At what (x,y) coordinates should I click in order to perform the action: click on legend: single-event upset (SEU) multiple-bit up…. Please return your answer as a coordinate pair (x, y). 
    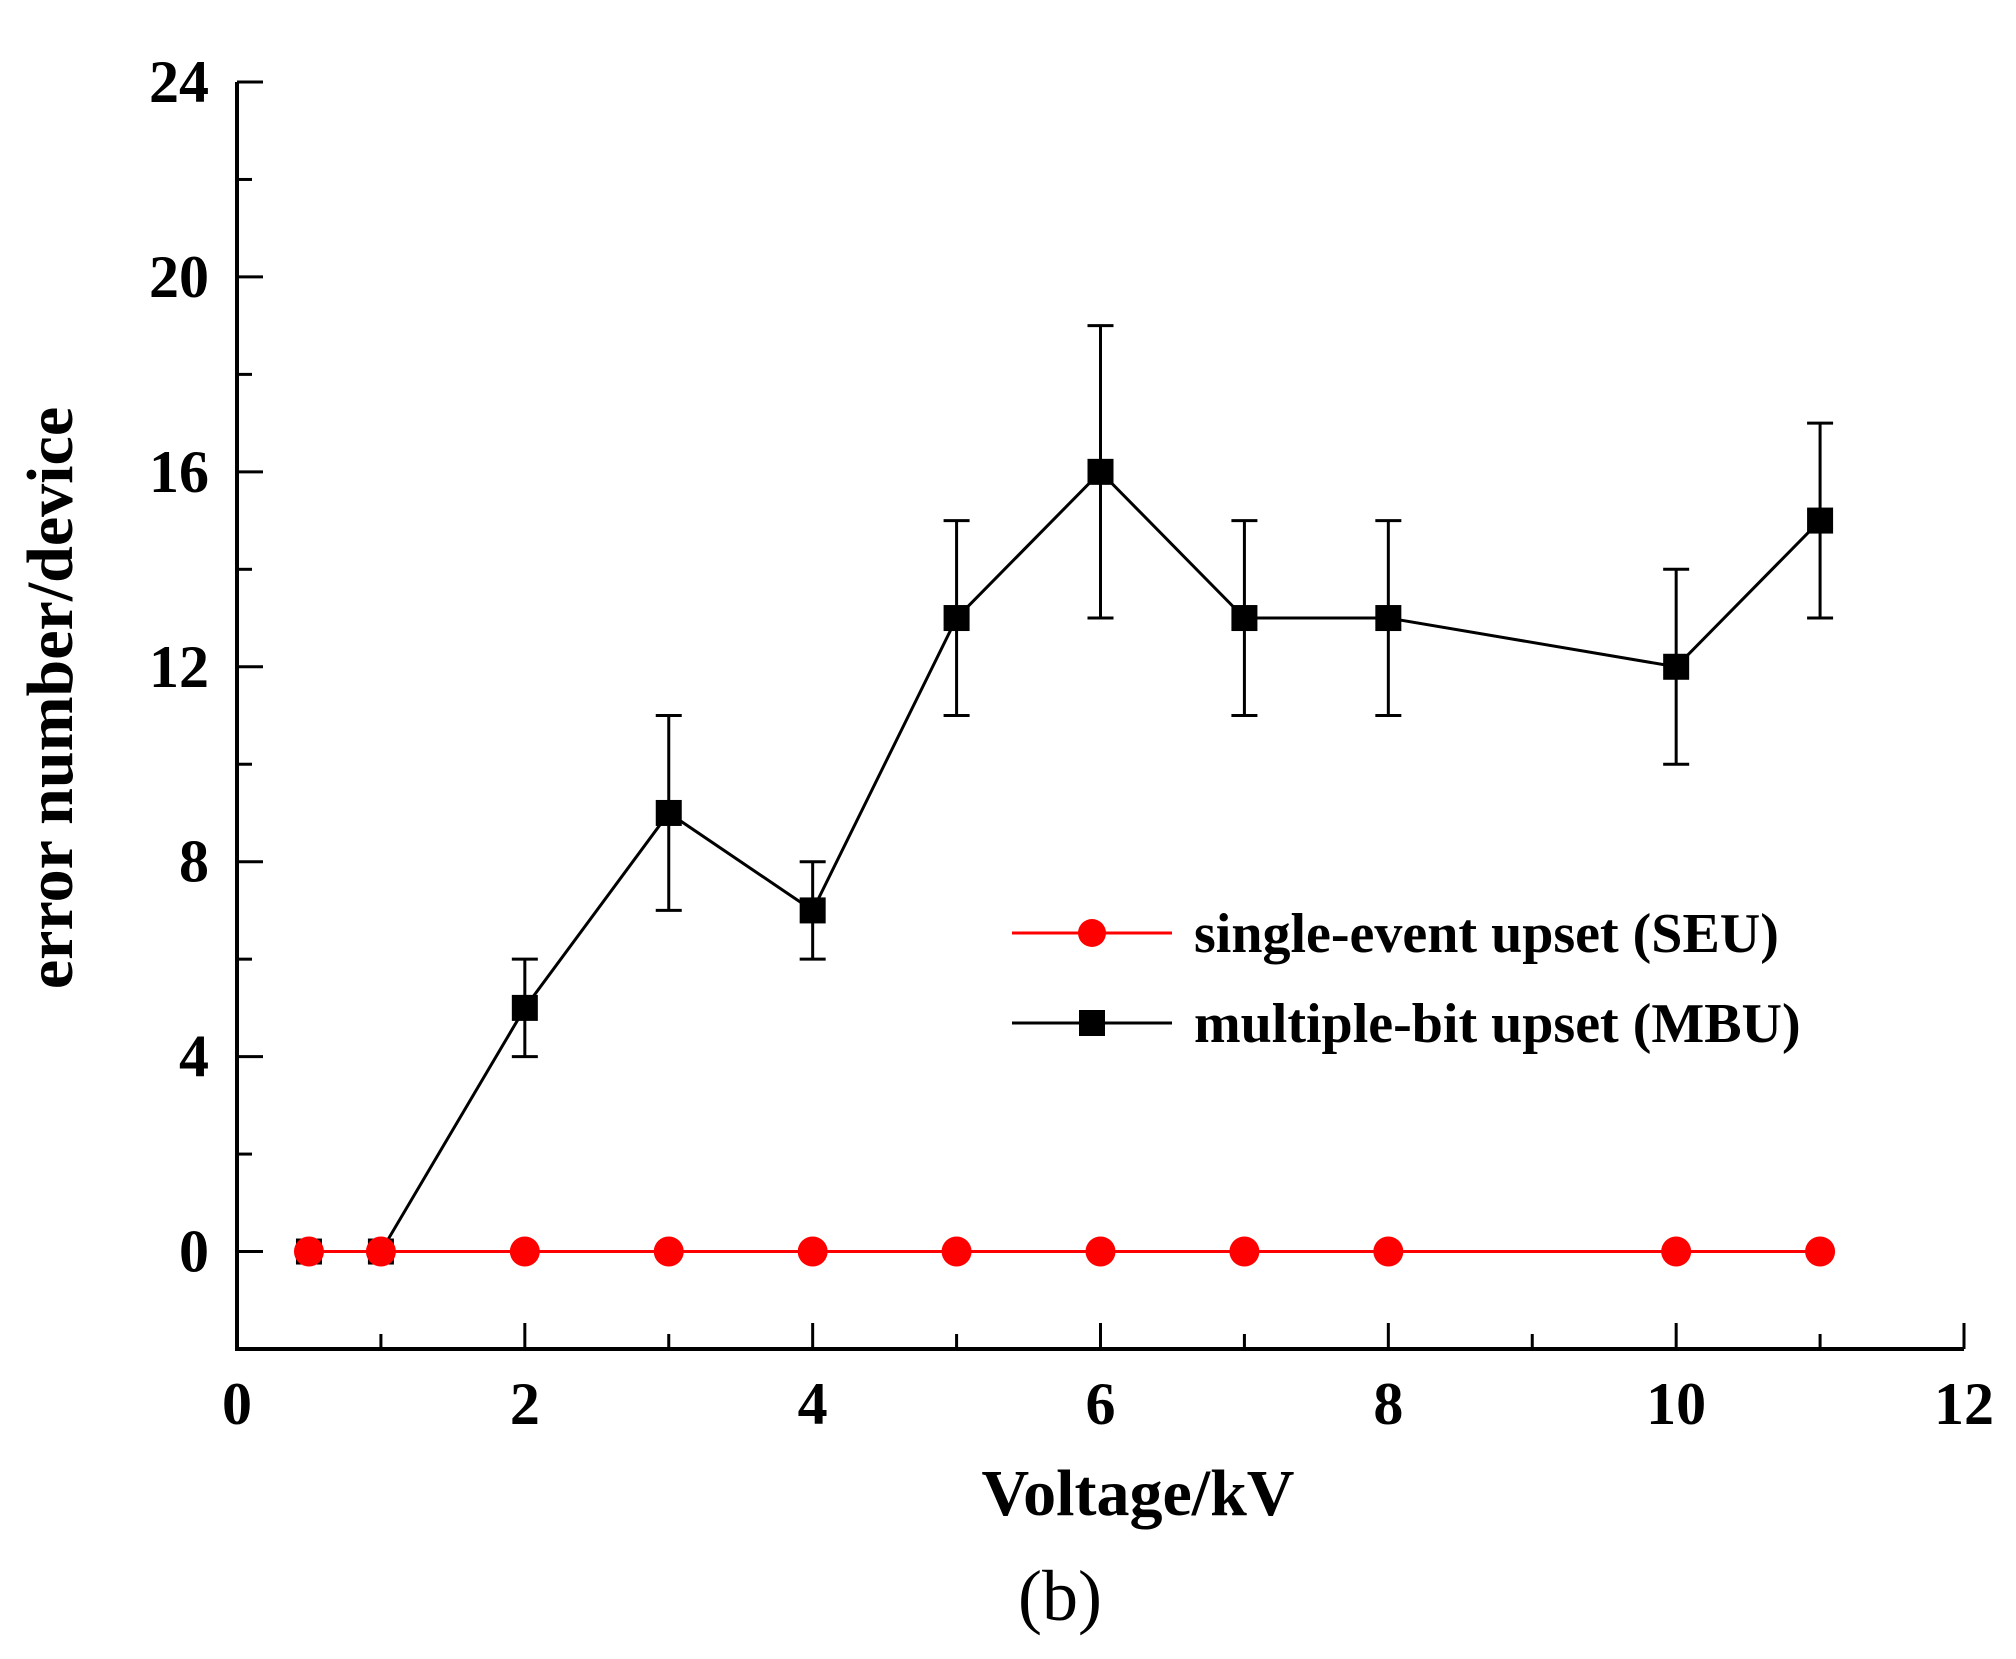
    Looking at the image, I should click on (1406, 979).